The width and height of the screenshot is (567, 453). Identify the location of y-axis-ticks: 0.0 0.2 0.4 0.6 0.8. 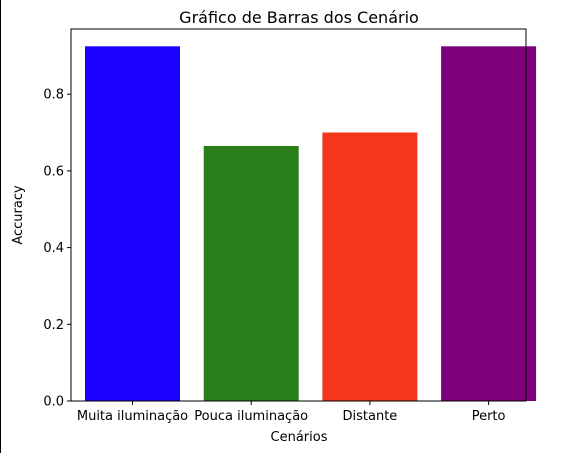
(57, 249).